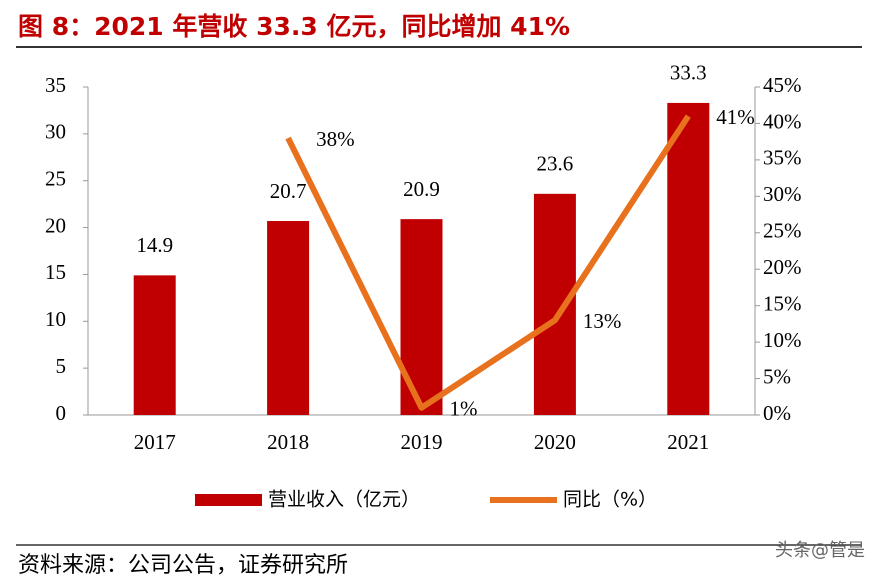 This screenshot has width=881, height=581. Describe the element at coordinates (294, 26) in the screenshot. I see `chart-title: 图 8：2021 年营收 33.3 亿元，同比增加 41%` at that location.